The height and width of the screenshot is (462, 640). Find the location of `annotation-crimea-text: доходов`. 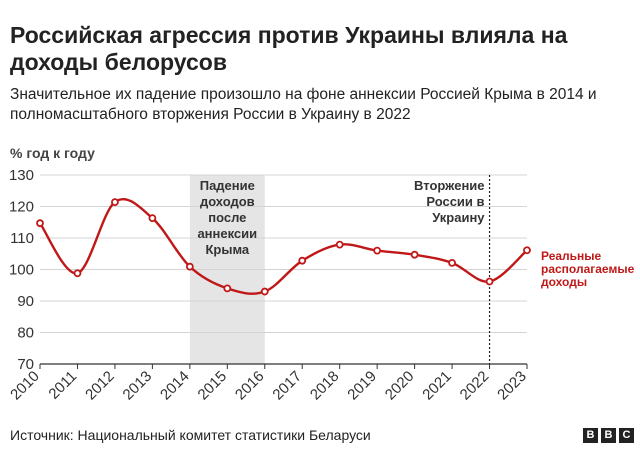

annotation-crimea-text: доходов is located at coordinates (227, 201).